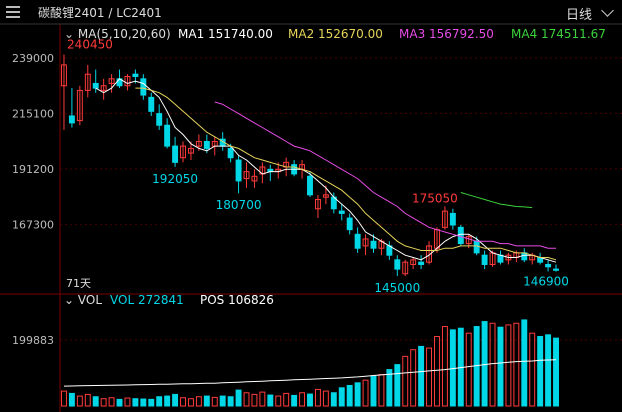 The height and width of the screenshot is (412, 622). I want to click on instrument-title: 碳酸锂2401 / LC2401, so click(100, 13).